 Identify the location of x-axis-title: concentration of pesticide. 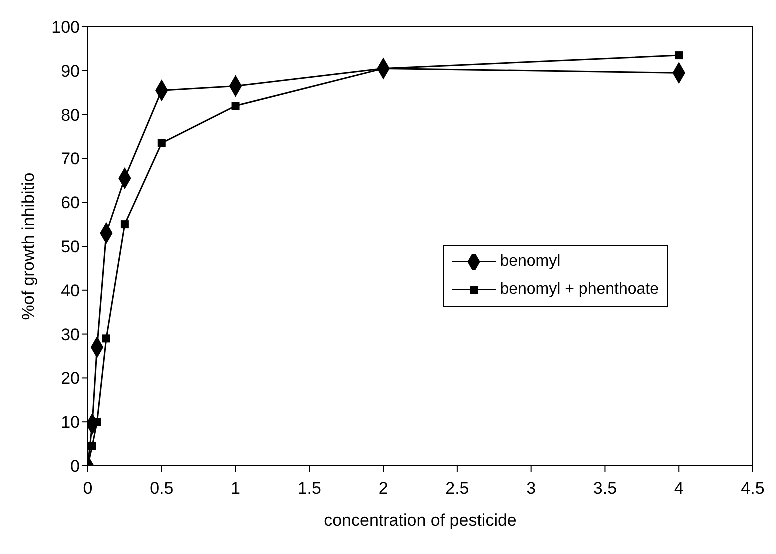
(420, 520).